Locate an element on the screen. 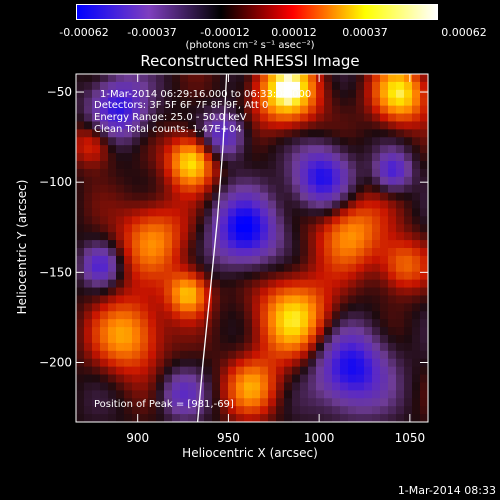 The width and height of the screenshot is (500, 500). y-tick-label: −100 is located at coordinates (55, 182).